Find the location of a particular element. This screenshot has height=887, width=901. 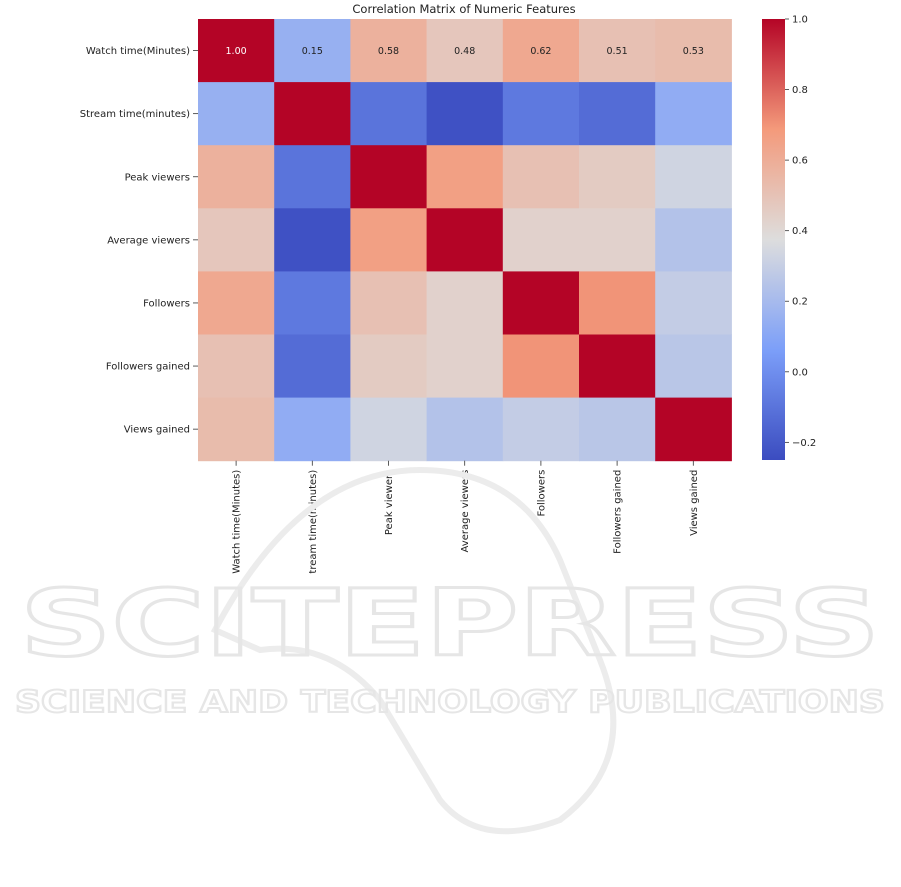

heatmap-cell-r4-c4 is located at coordinates (541, 303).